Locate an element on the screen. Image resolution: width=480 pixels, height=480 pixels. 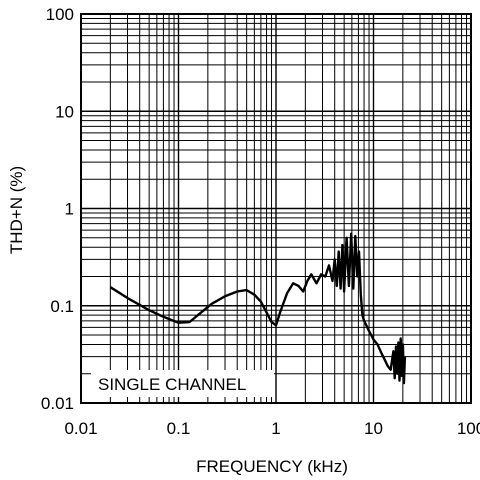
y-tick-label: 100 is located at coordinates (60, 14).